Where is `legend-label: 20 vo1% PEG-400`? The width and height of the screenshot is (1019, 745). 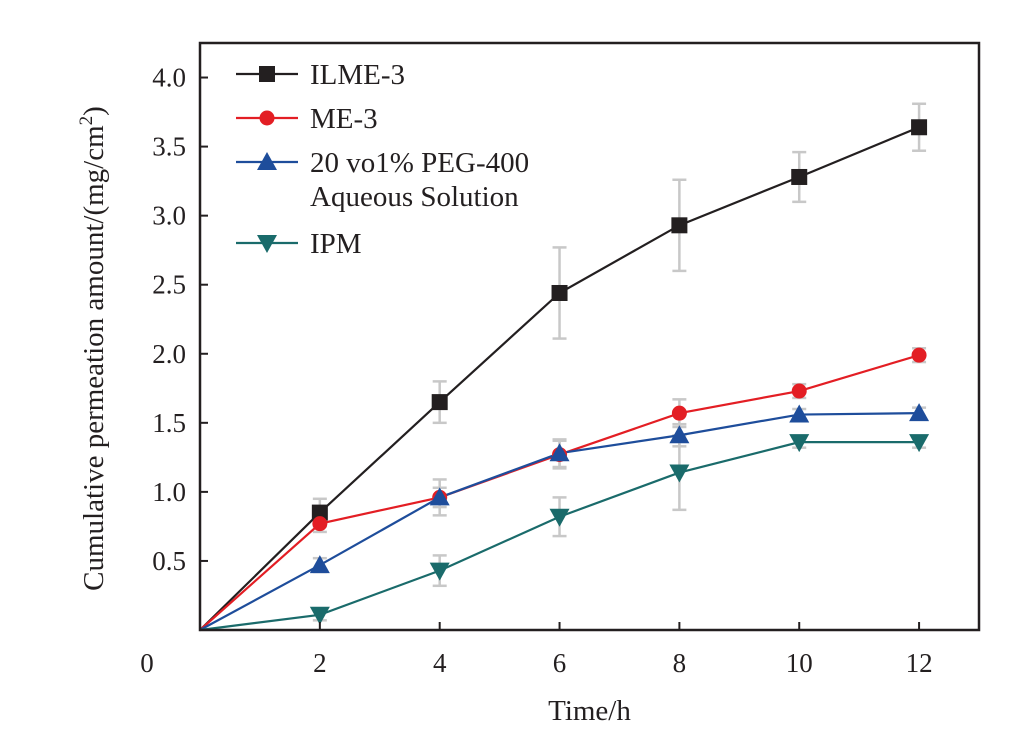 legend-label: 20 vo1% PEG-400 is located at coordinates (419, 163).